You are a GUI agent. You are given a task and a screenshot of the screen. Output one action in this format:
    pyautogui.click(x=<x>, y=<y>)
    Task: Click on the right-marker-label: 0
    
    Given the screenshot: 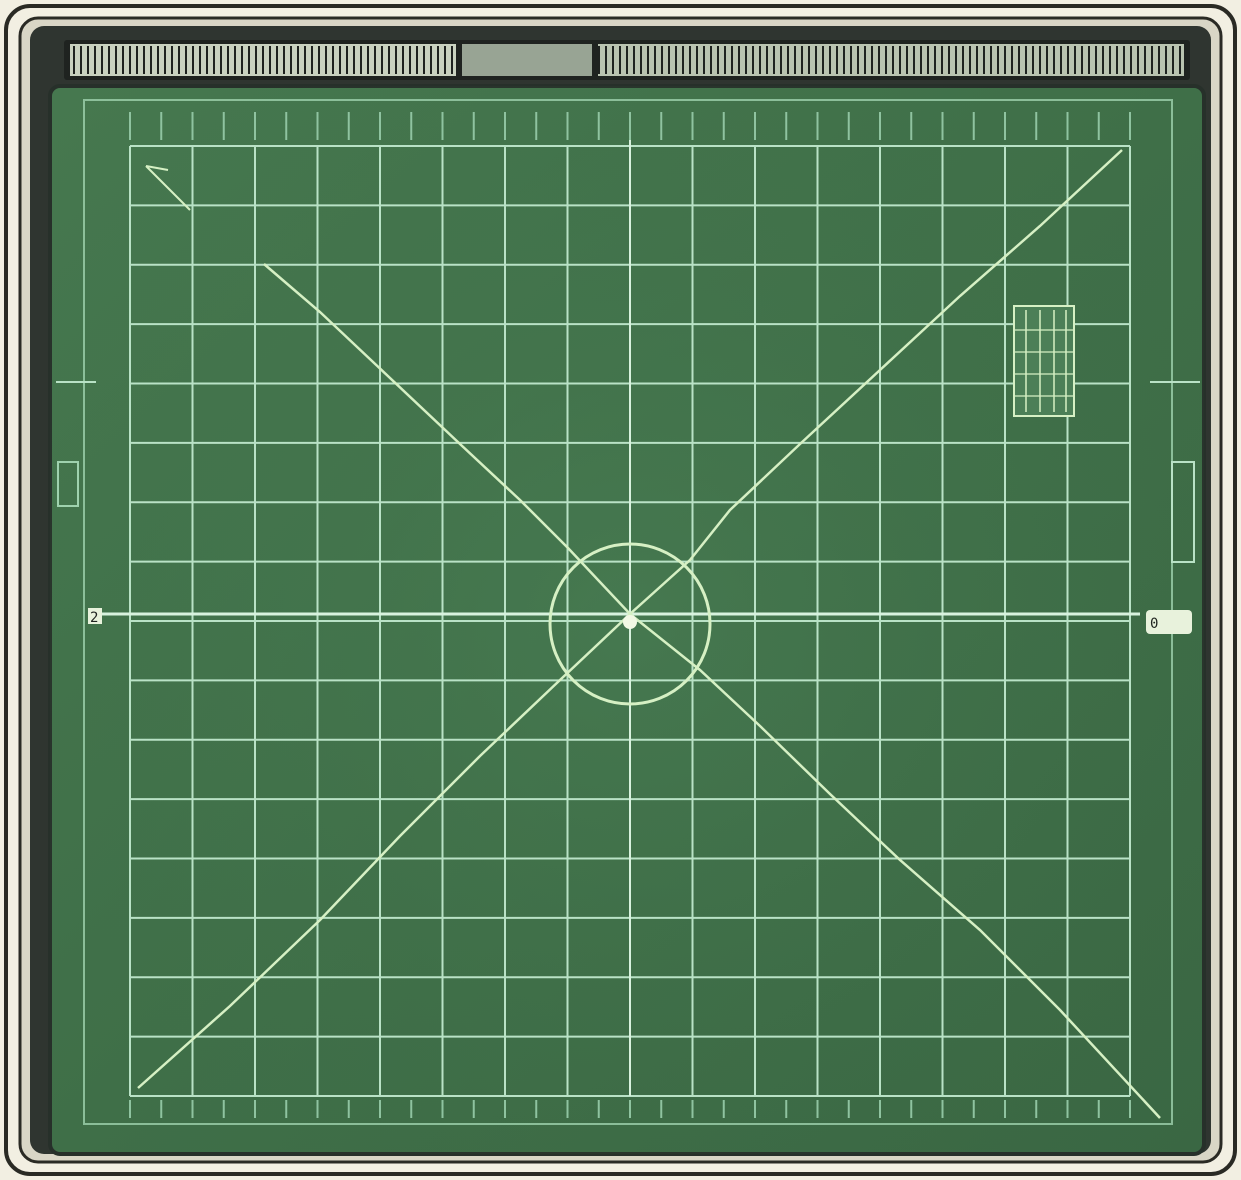 What is the action you would take?
    pyautogui.click(x=1154, y=624)
    